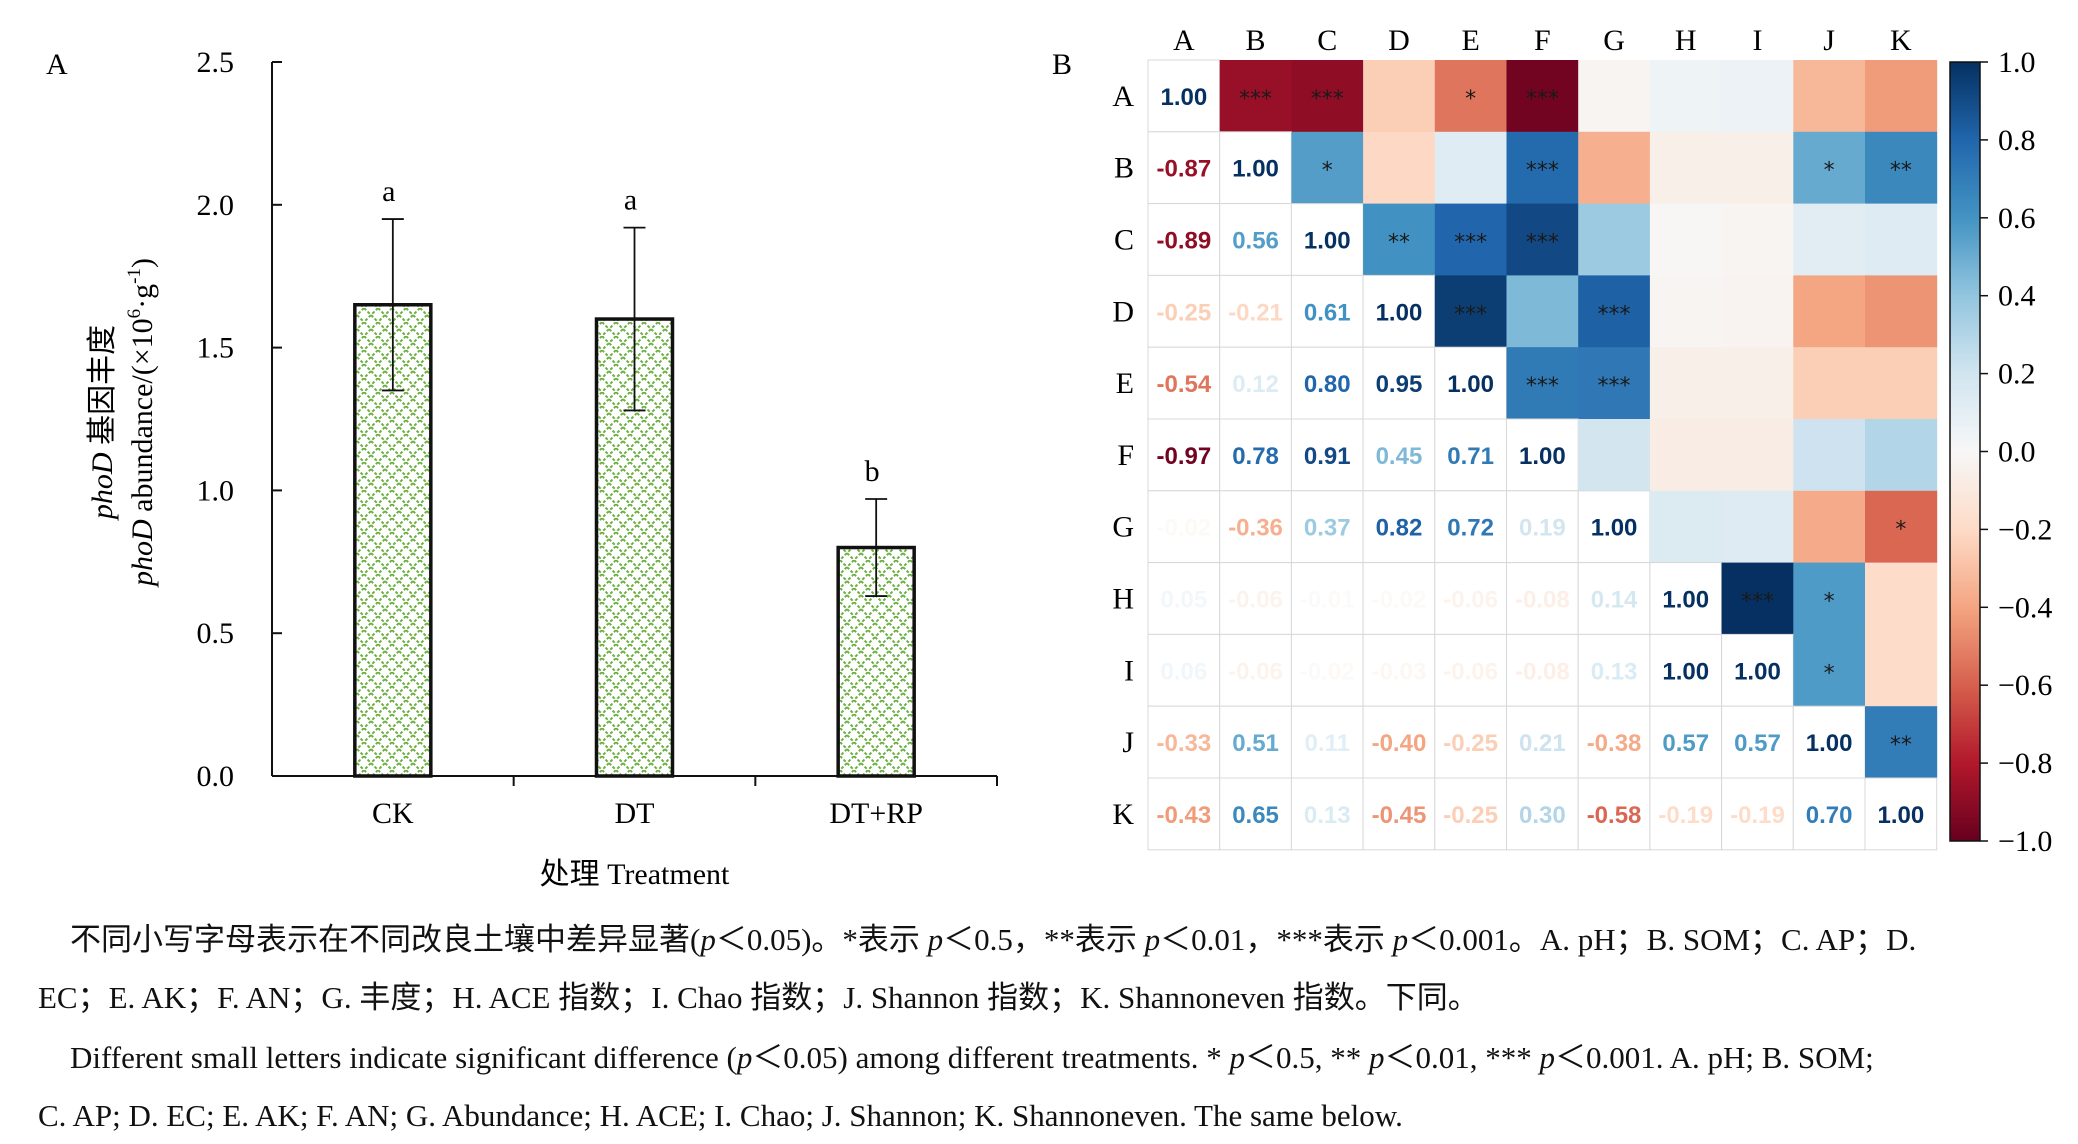 This screenshot has width=2078, height=1144. What do you see at coordinates (1123, 814) in the screenshot?
I see `row-label: K` at bounding box center [1123, 814].